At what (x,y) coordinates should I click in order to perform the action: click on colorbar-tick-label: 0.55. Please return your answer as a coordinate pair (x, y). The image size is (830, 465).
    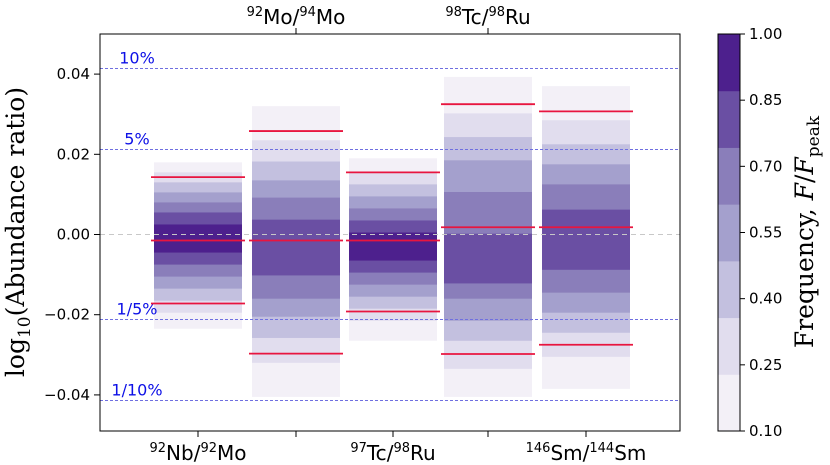
    Looking at the image, I should click on (765, 233).